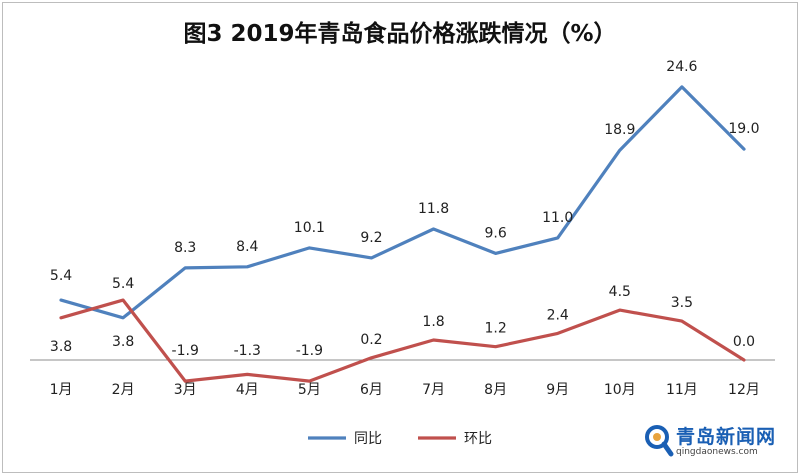 The image size is (800, 475). Describe the element at coordinates (495, 329) in the screenshot. I see `data-label-mom: 1.2` at that location.